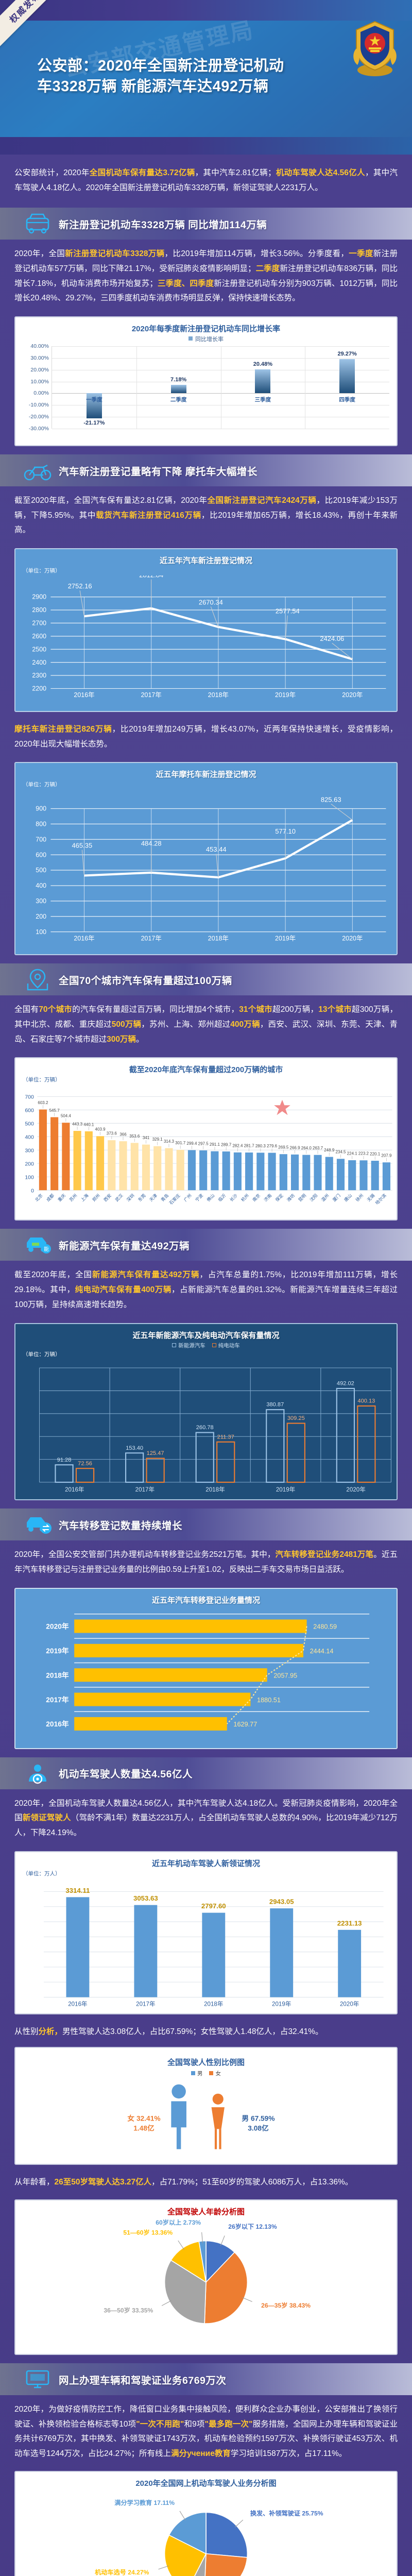  Describe the element at coordinates (41, 393) in the screenshot. I see `y-axis-tick: 0.00%` at that location.